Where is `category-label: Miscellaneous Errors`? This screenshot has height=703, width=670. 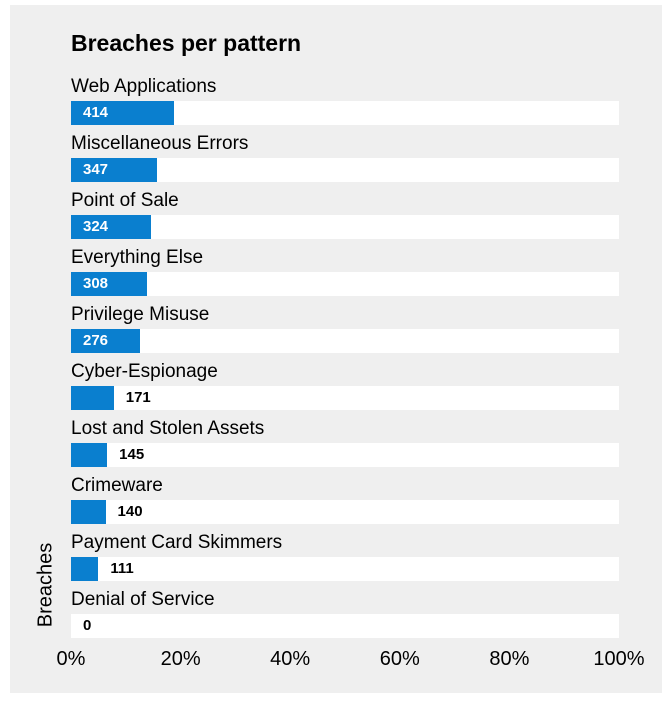 category-label: Miscellaneous Errors is located at coordinates (160, 143).